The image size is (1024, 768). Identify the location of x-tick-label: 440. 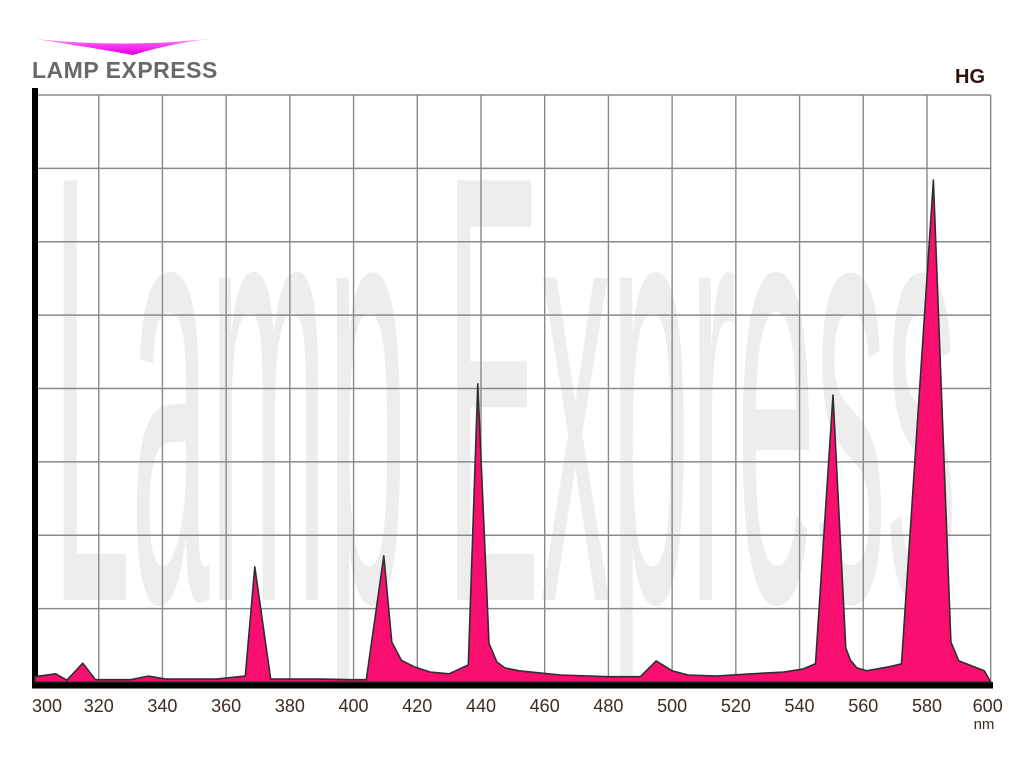
(481, 706).